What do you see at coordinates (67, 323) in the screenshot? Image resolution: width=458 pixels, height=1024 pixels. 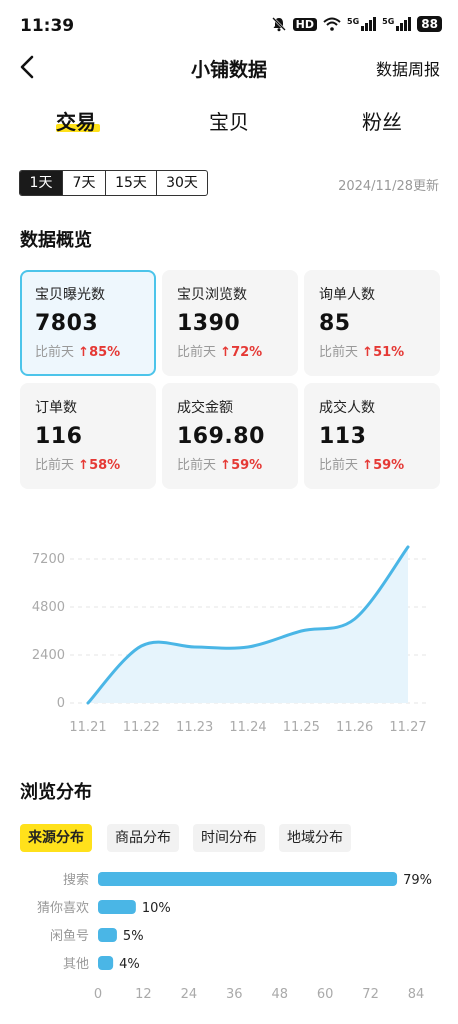 I see `metric-value: 7803` at bounding box center [67, 323].